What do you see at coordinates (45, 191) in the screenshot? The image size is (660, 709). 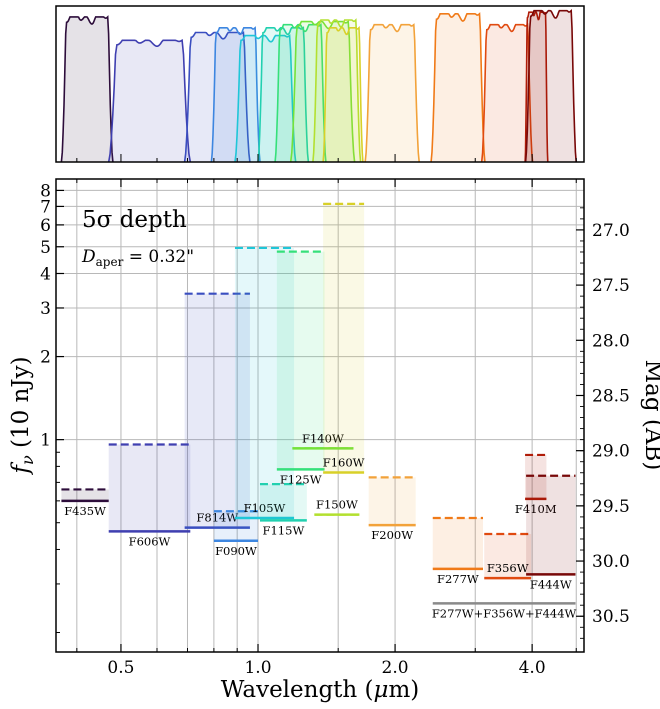 I see `y-tick-label: 8` at bounding box center [45, 191].